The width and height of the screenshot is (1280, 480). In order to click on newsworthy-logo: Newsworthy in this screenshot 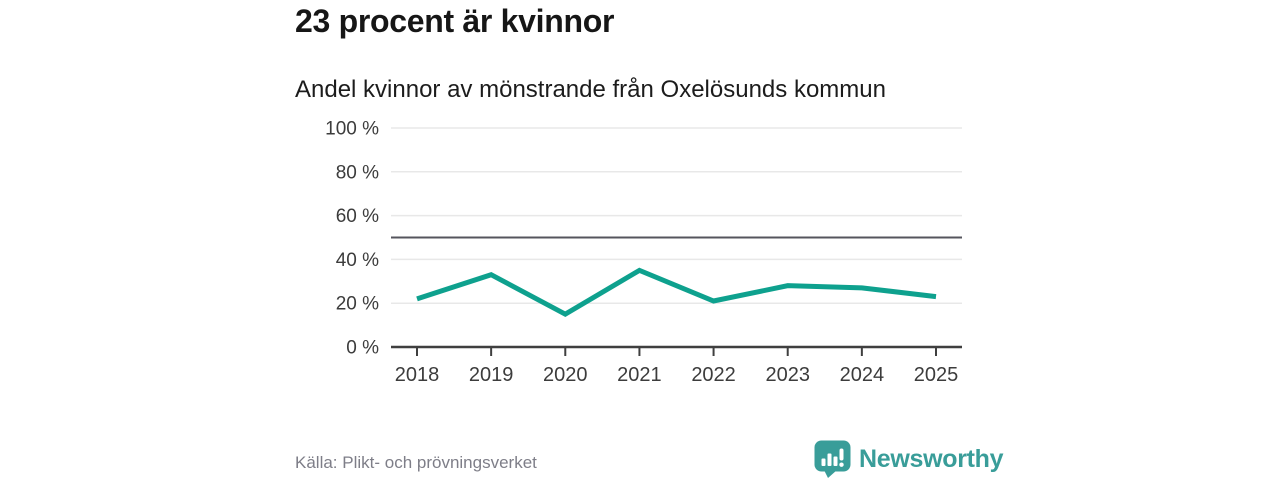, I will do `click(909, 459)`.